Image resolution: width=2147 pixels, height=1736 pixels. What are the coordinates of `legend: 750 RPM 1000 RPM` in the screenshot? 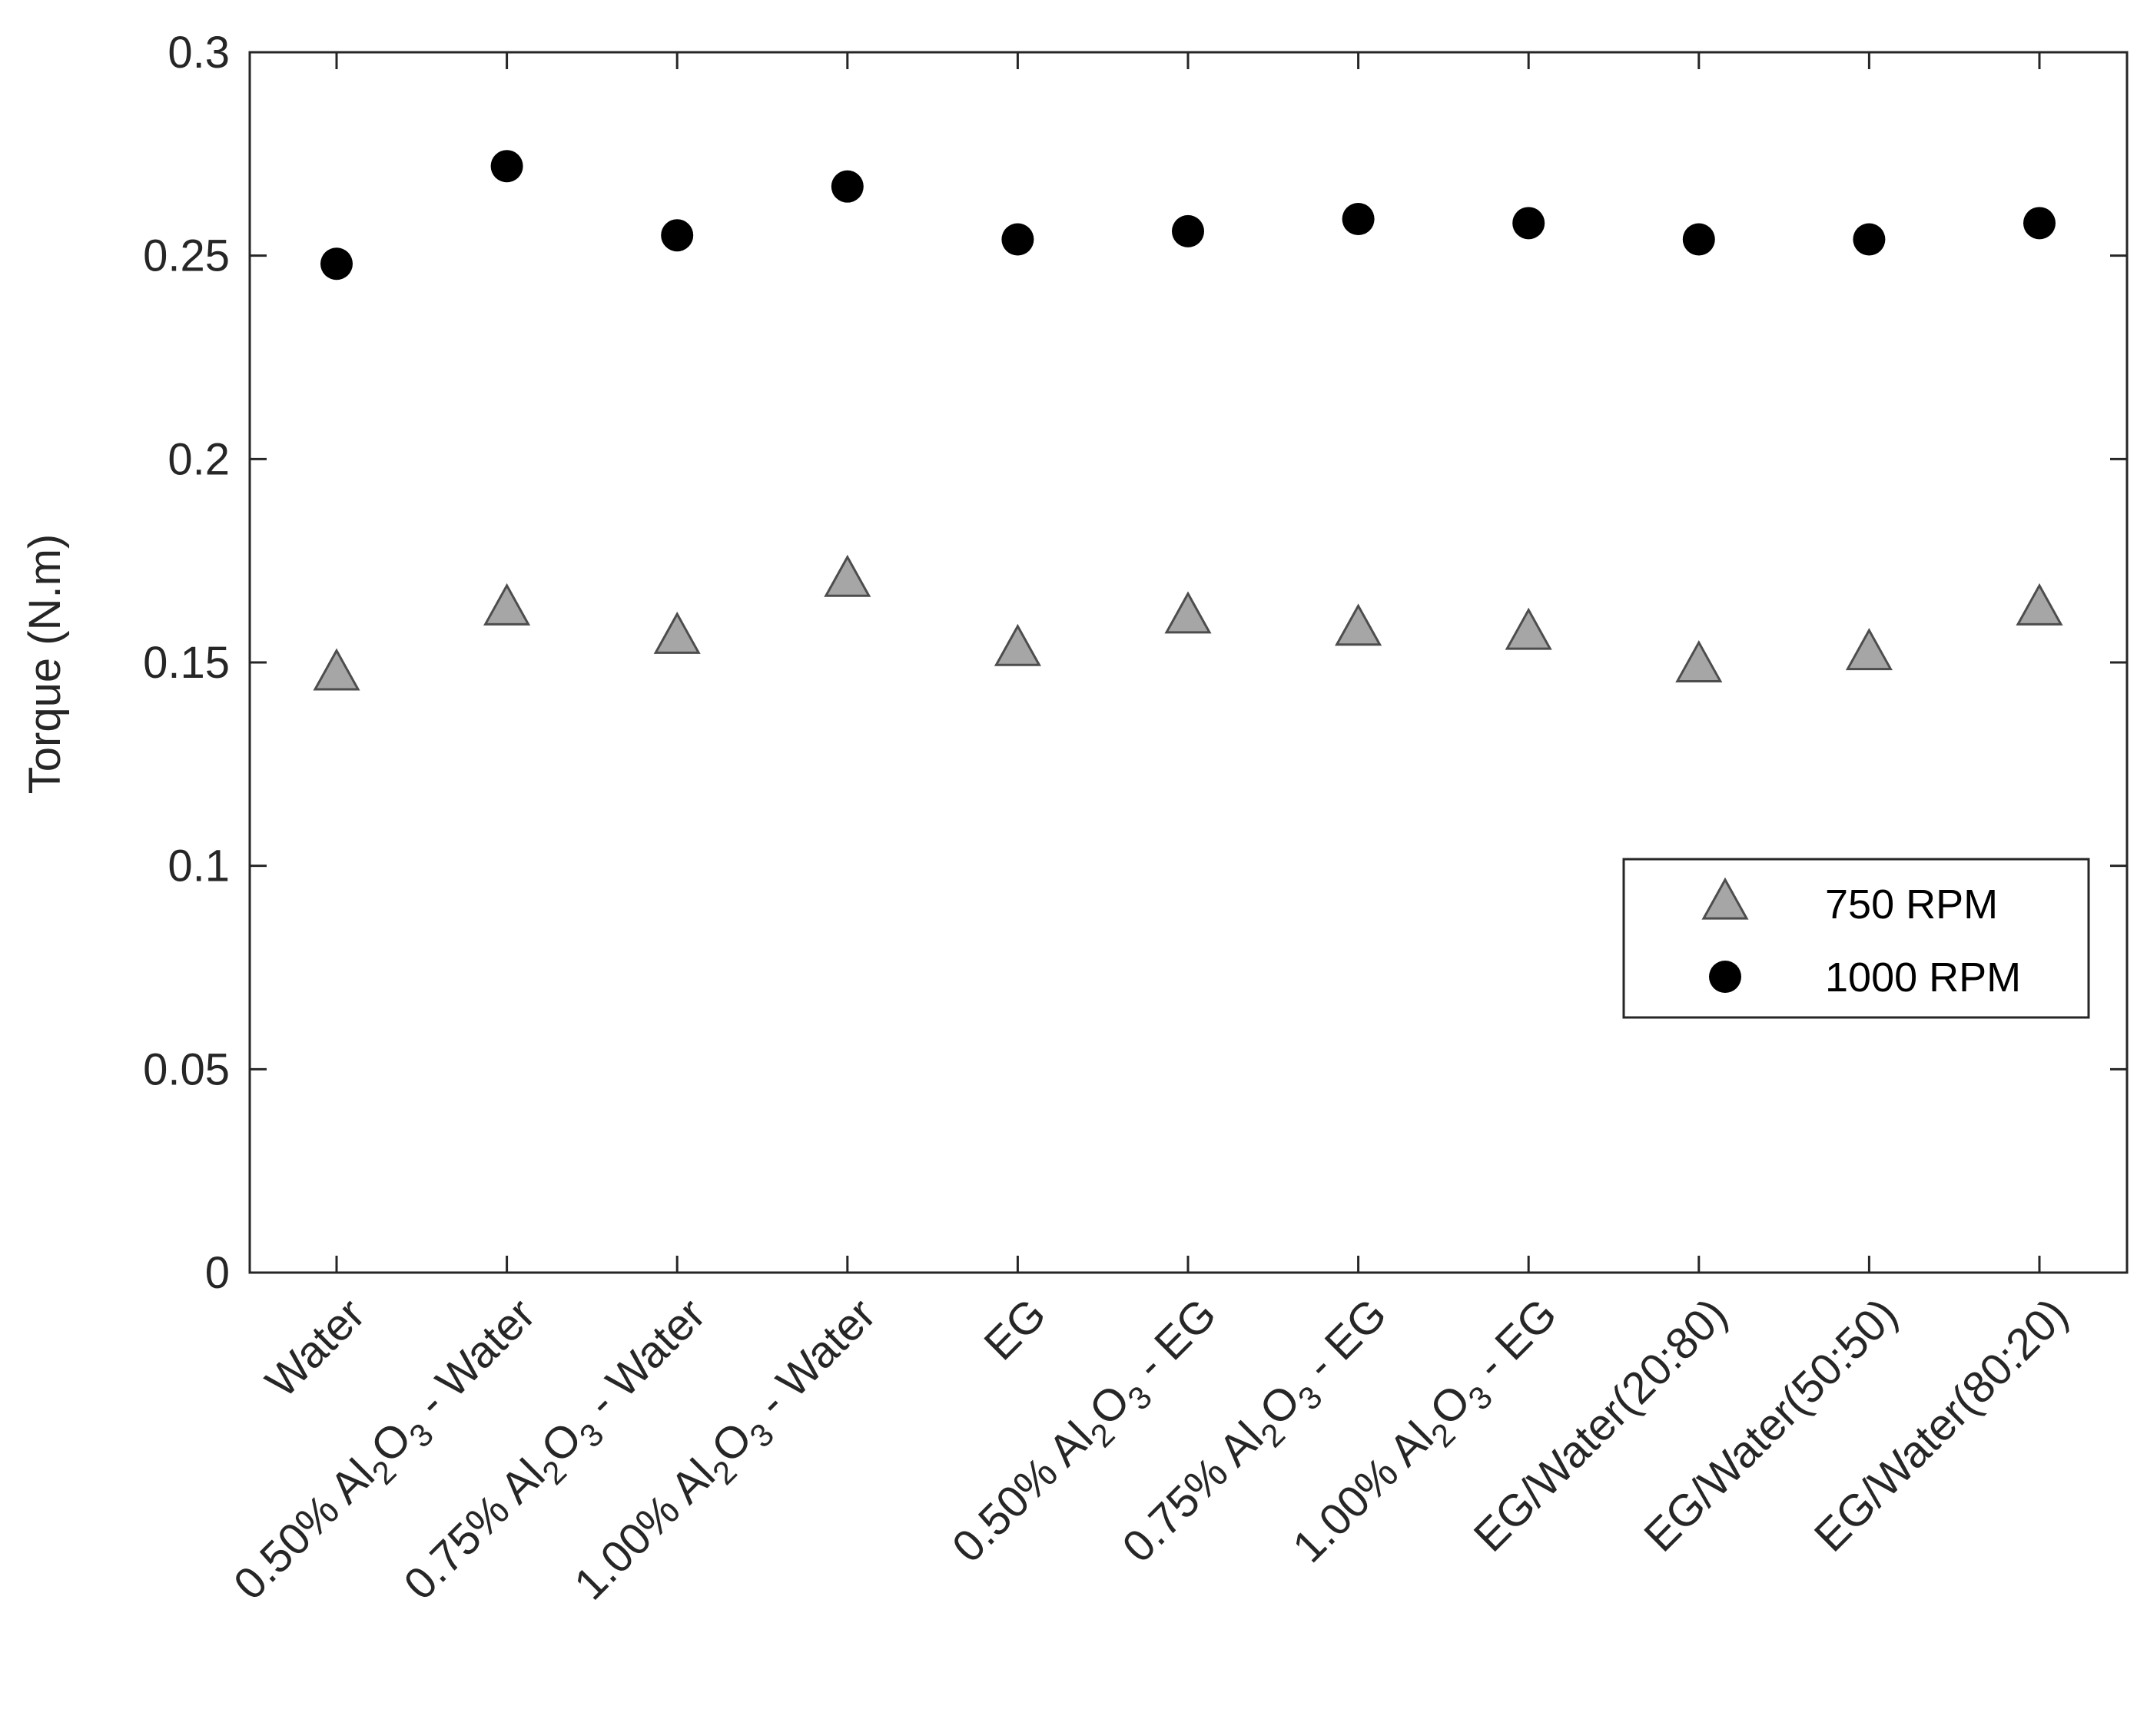 It's located at (1856, 939).